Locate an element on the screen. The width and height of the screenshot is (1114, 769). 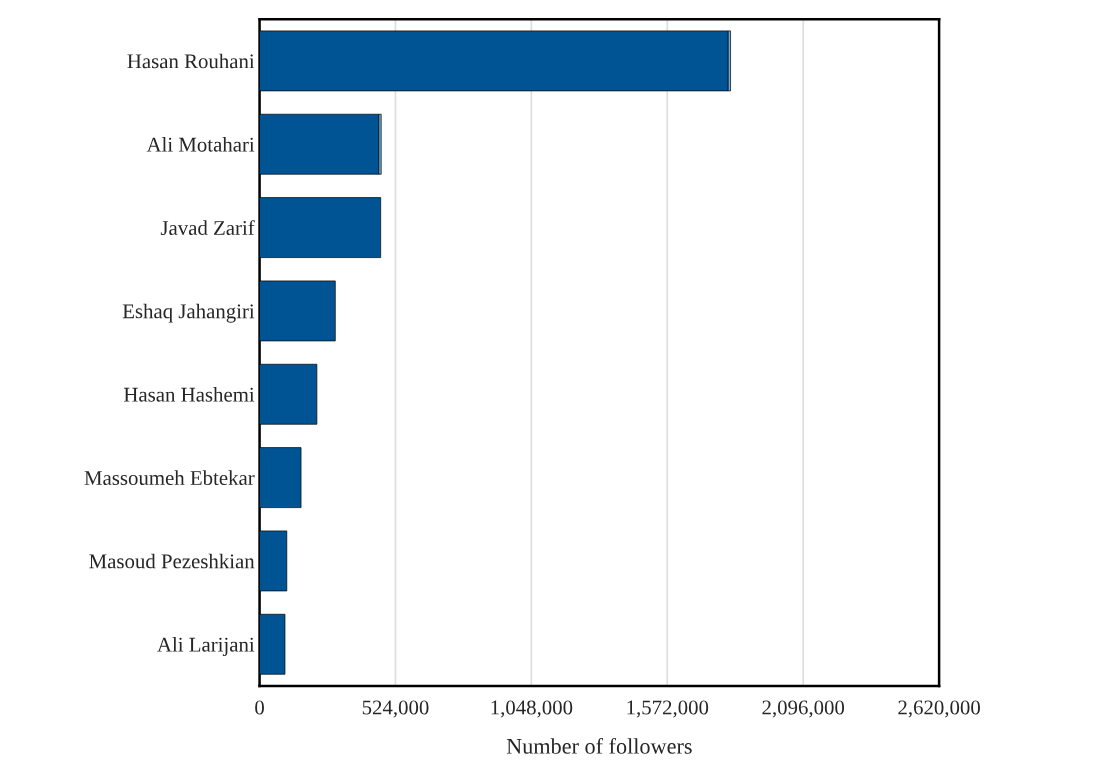
y-tick-label: Ali Larijani is located at coordinates (206, 646).